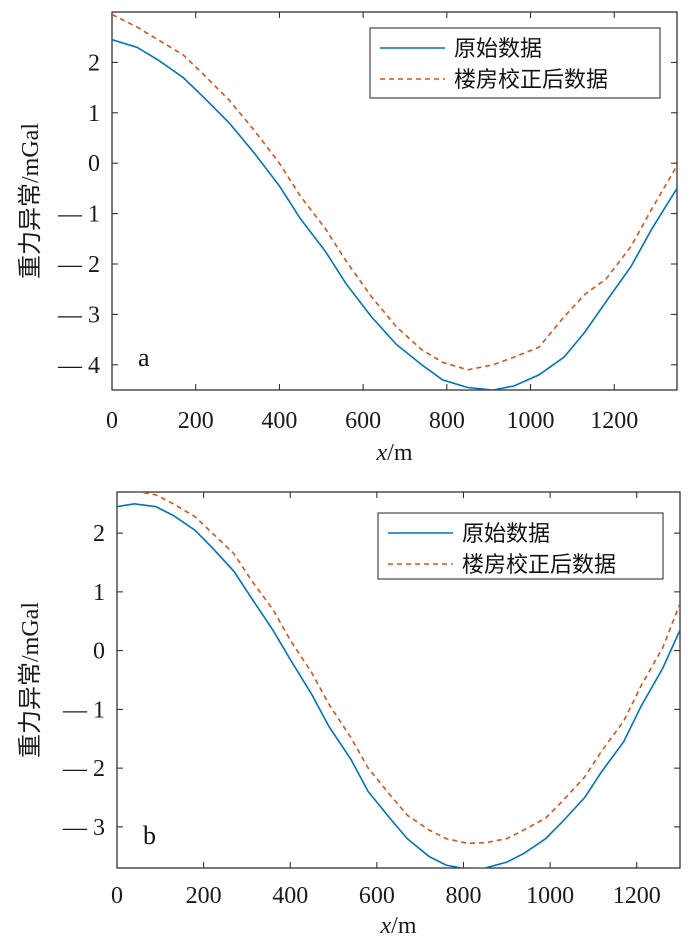 Image resolution: width=700 pixels, height=940 pixels. I want to click on panel-label: b, so click(149, 835).